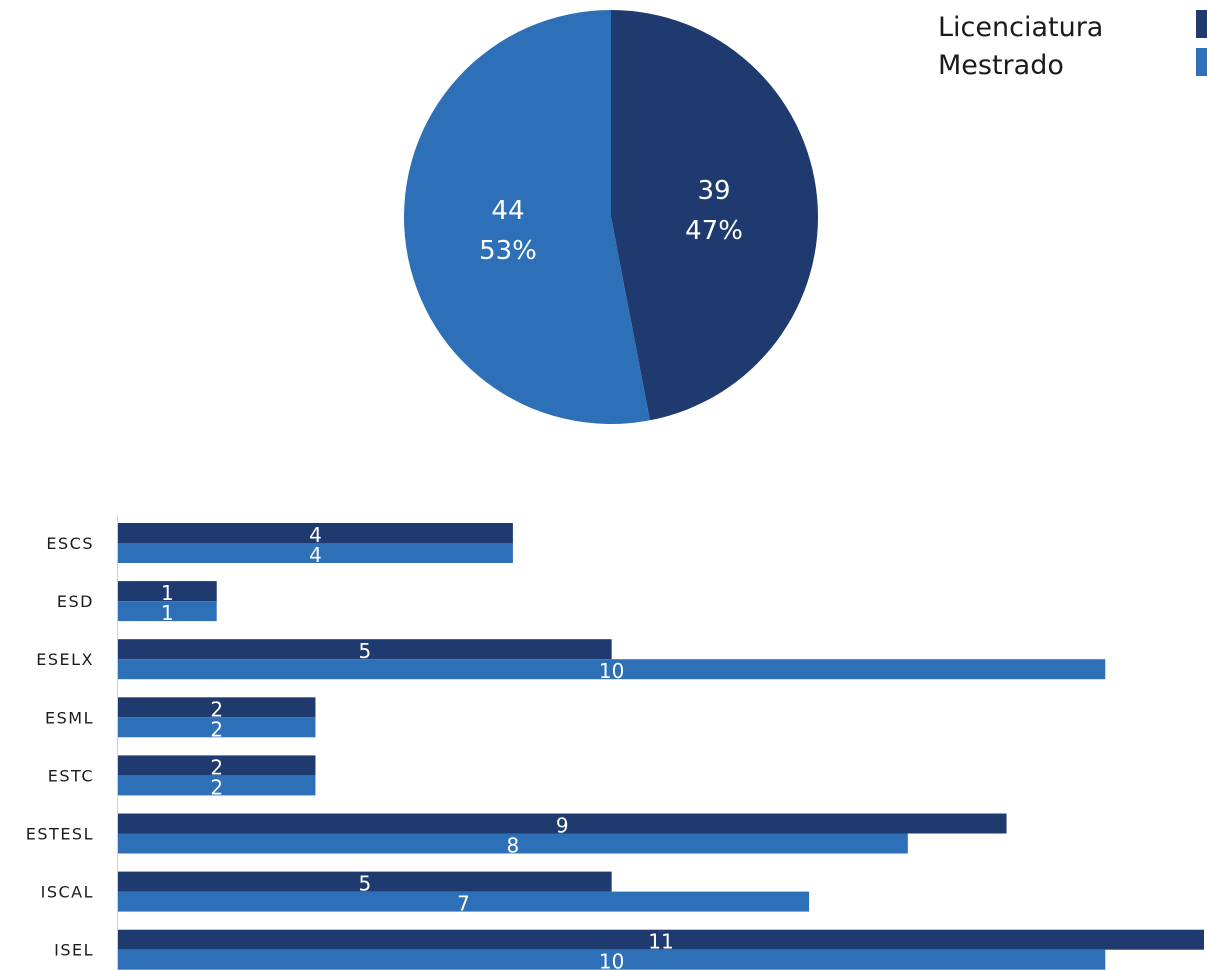 This screenshot has height=970, width=1207. What do you see at coordinates (527, 217) in the screenshot?
I see `pie-slice-mestrado` at bounding box center [527, 217].